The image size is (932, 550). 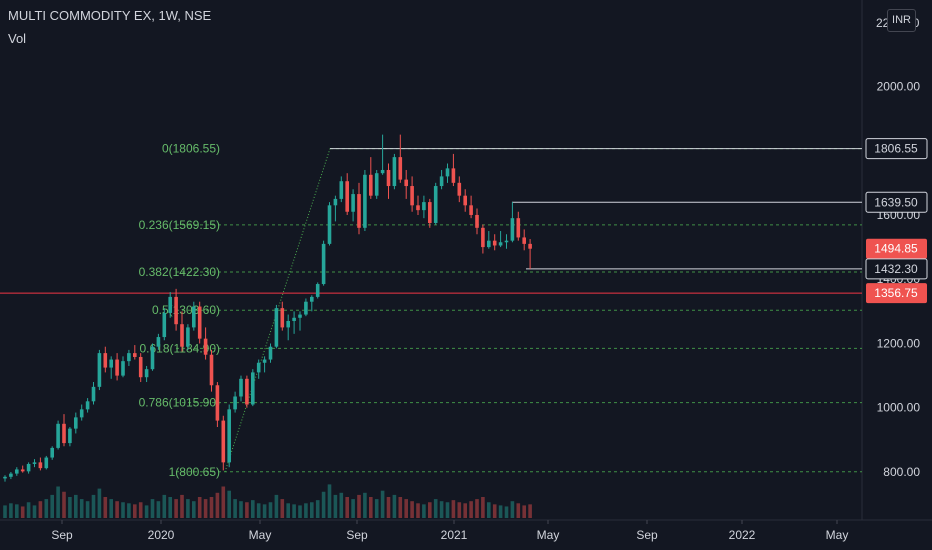 I want to click on volume-indicator-label: Vol, so click(x=17, y=38).